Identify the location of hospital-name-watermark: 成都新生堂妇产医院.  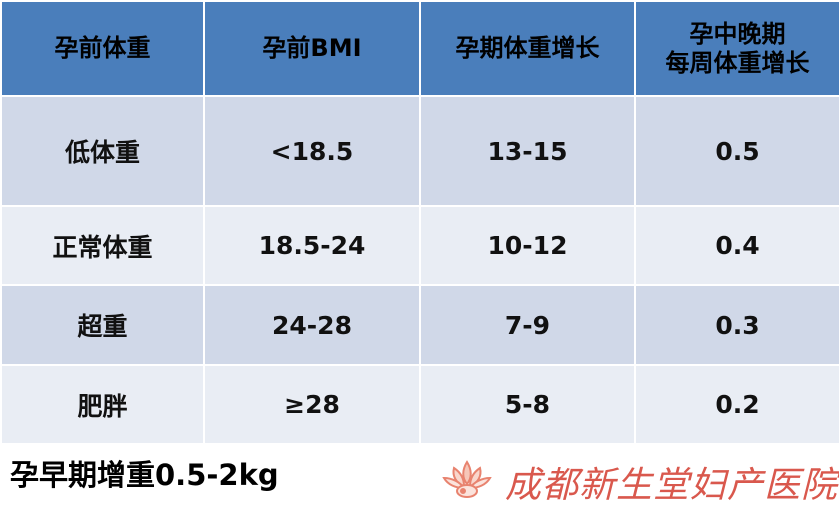
(672, 485).